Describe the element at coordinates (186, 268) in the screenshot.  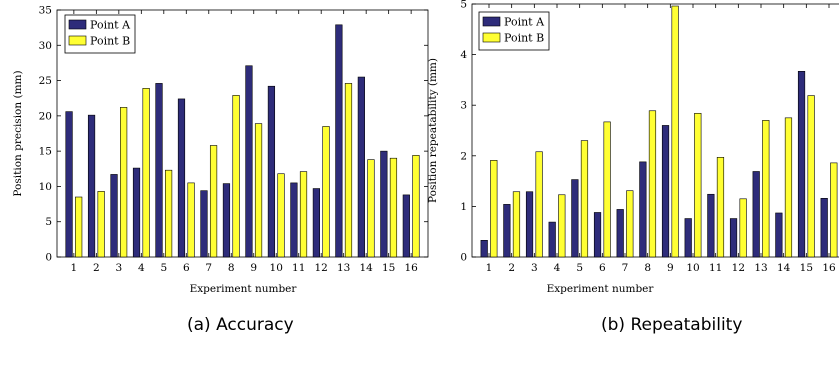
I see `x-tick-label: 6` at that location.